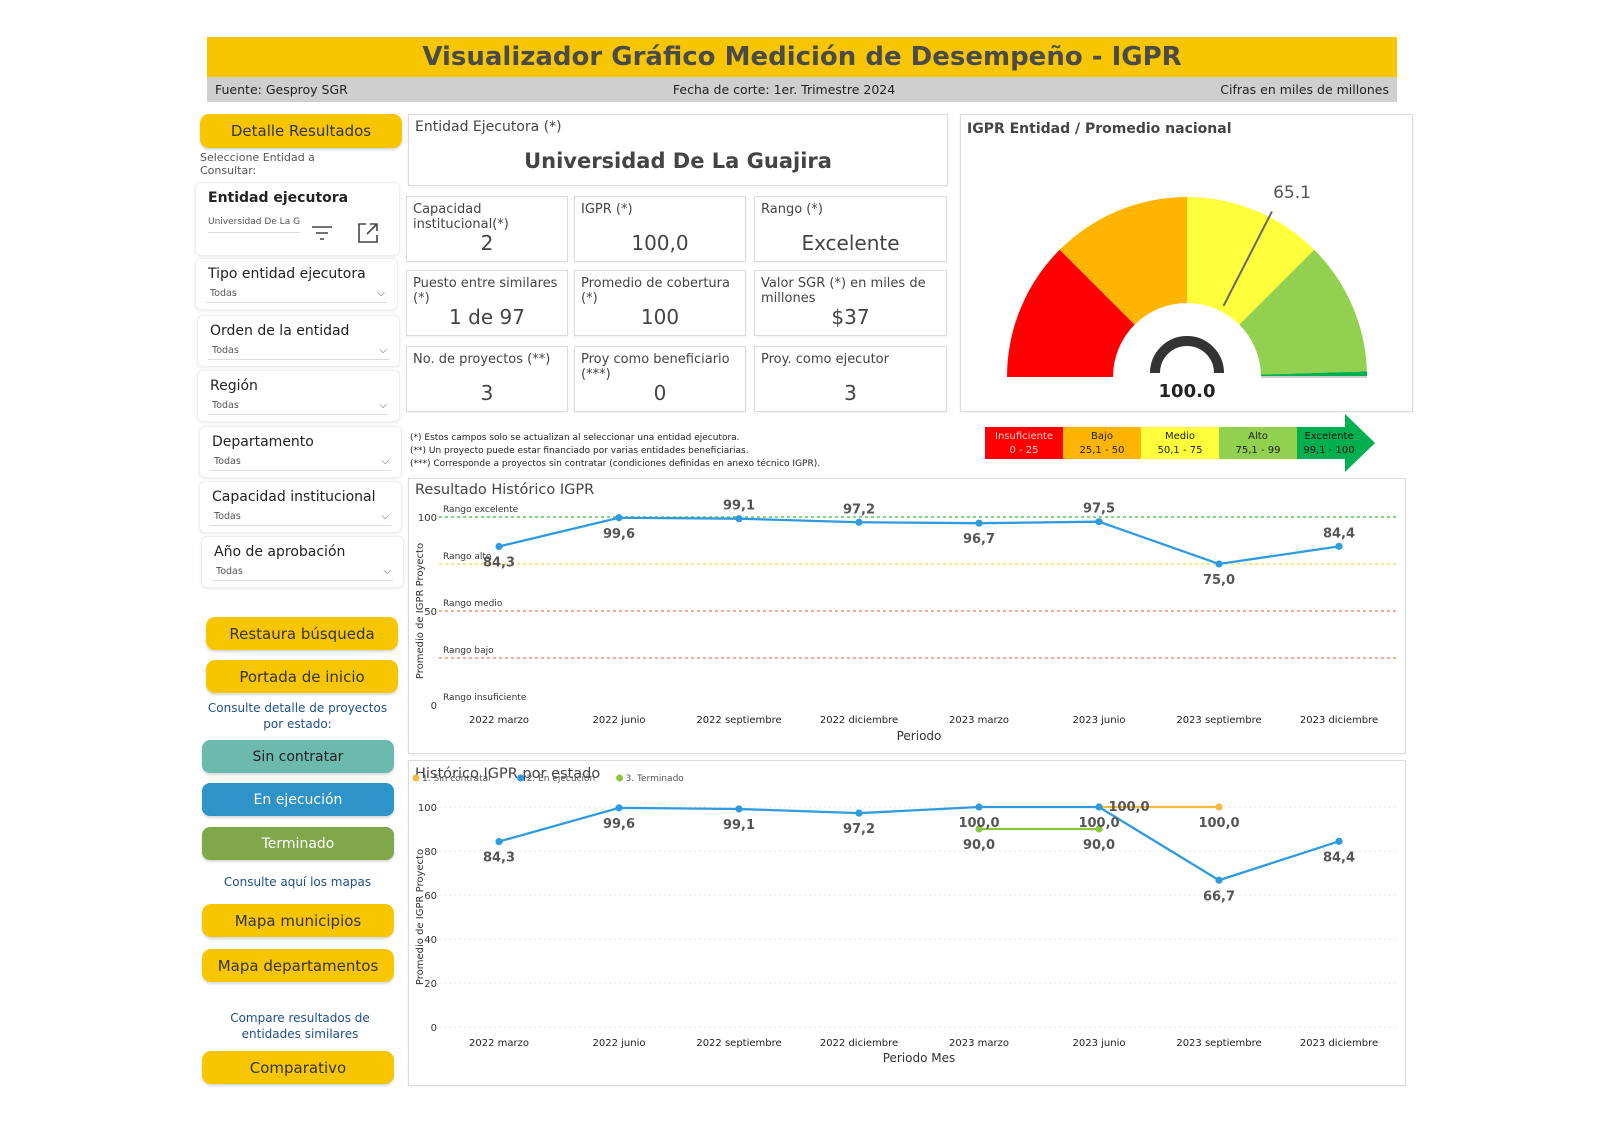 This screenshot has width=1600, height=1123. What do you see at coordinates (298, 1067) in the screenshot?
I see `compare-button: Comparativo` at bounding box center [298, 1067].